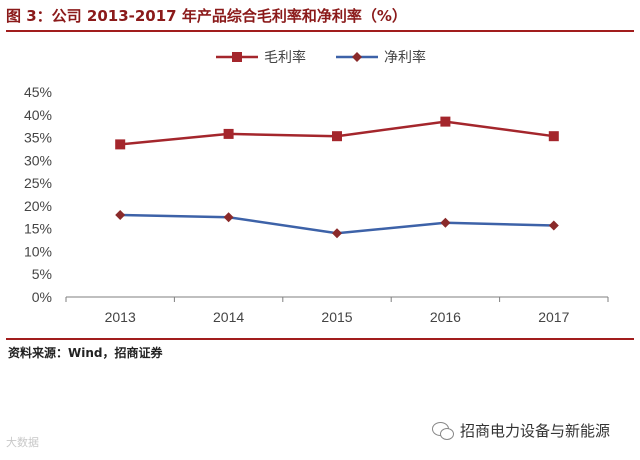 This screenshot has width=640, height=460. What do you see at coordinates (42, 274) in the screenshot?
I see `y-tick-label: 5%` at bounding box center [42, 274].